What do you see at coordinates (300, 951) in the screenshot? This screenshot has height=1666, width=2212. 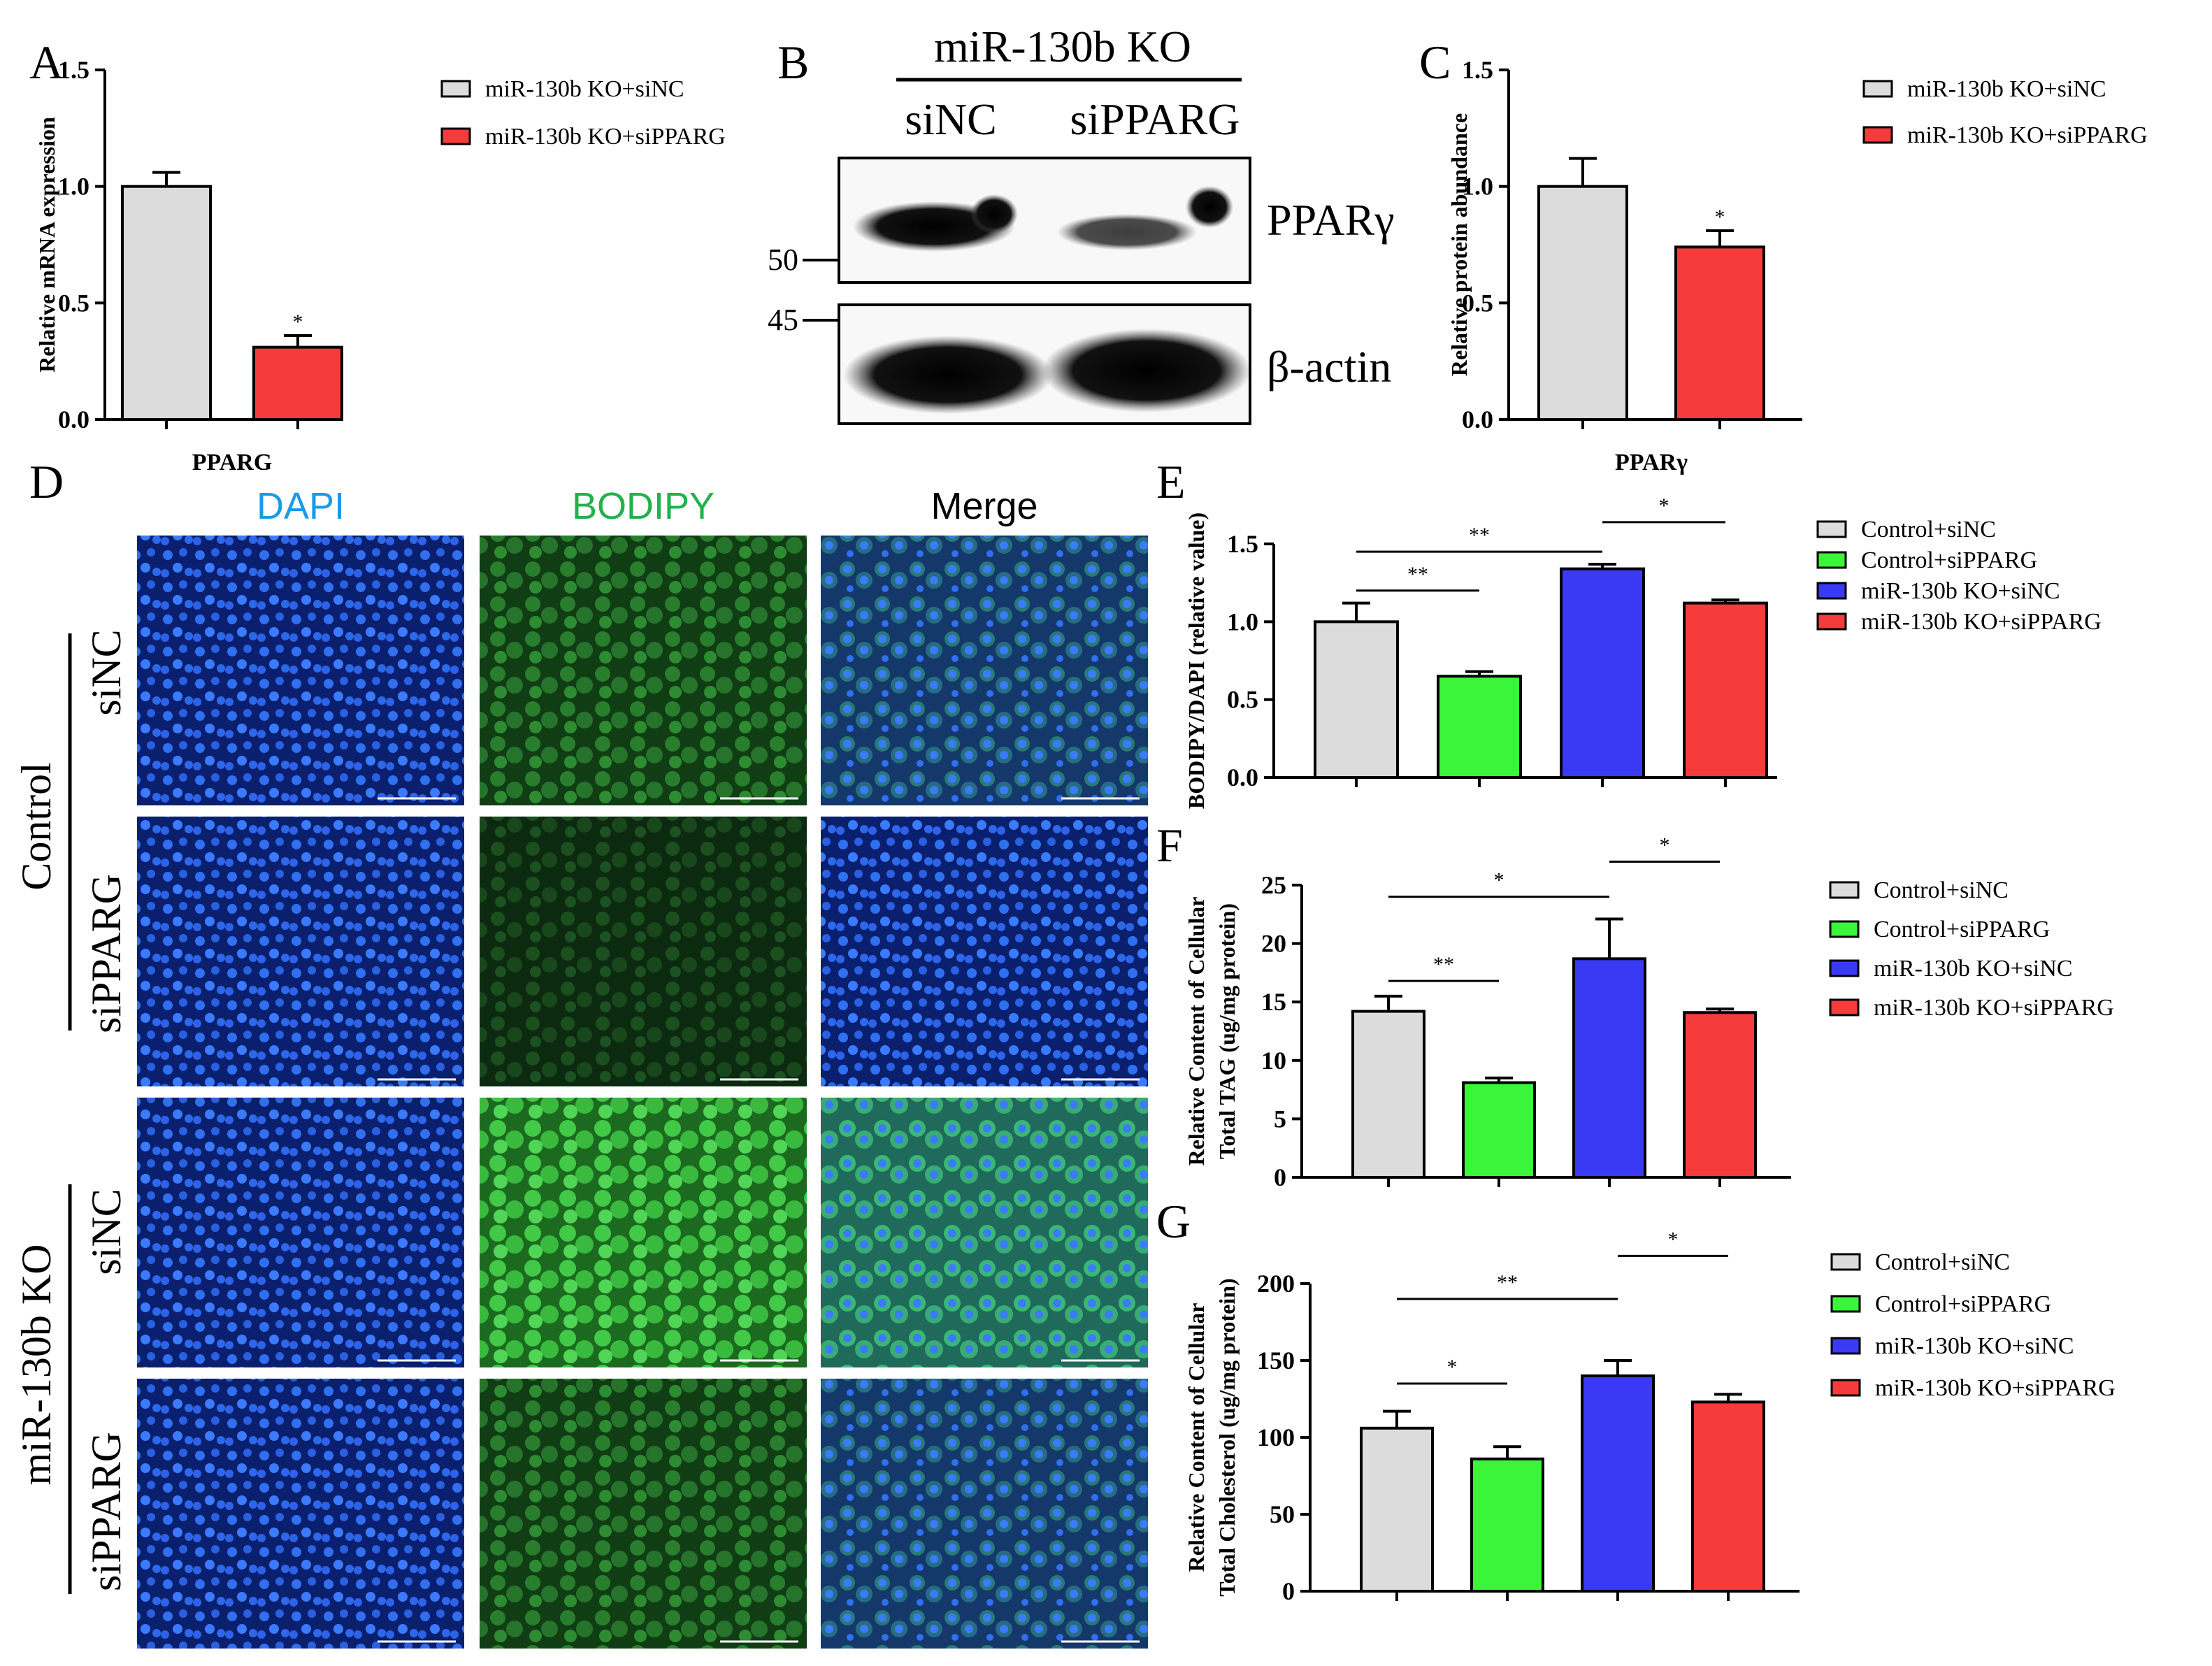 I see `image-control-sipparg-dapi` at bounding box center [300, 951].